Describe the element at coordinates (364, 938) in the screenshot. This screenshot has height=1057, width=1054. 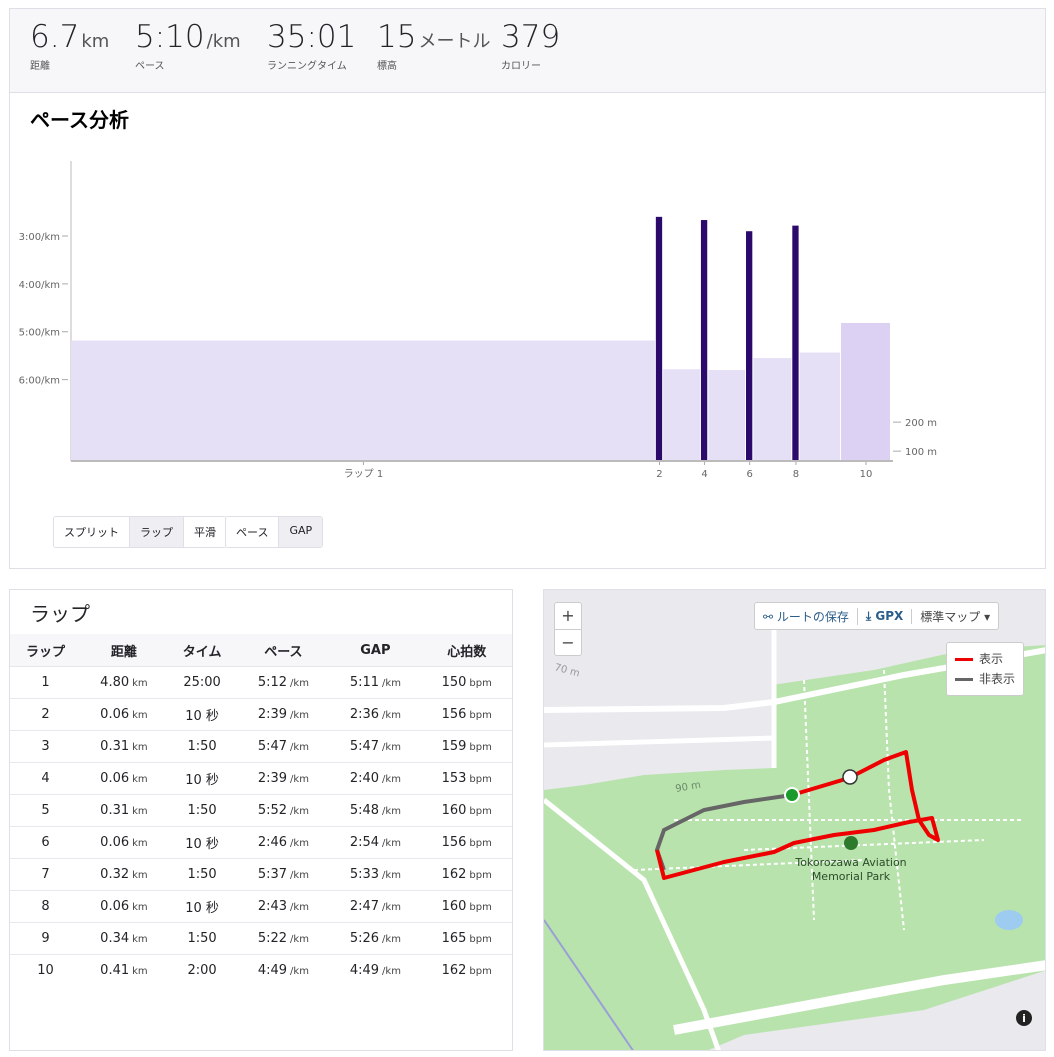
I see `cell-value: 5:26` at that location.